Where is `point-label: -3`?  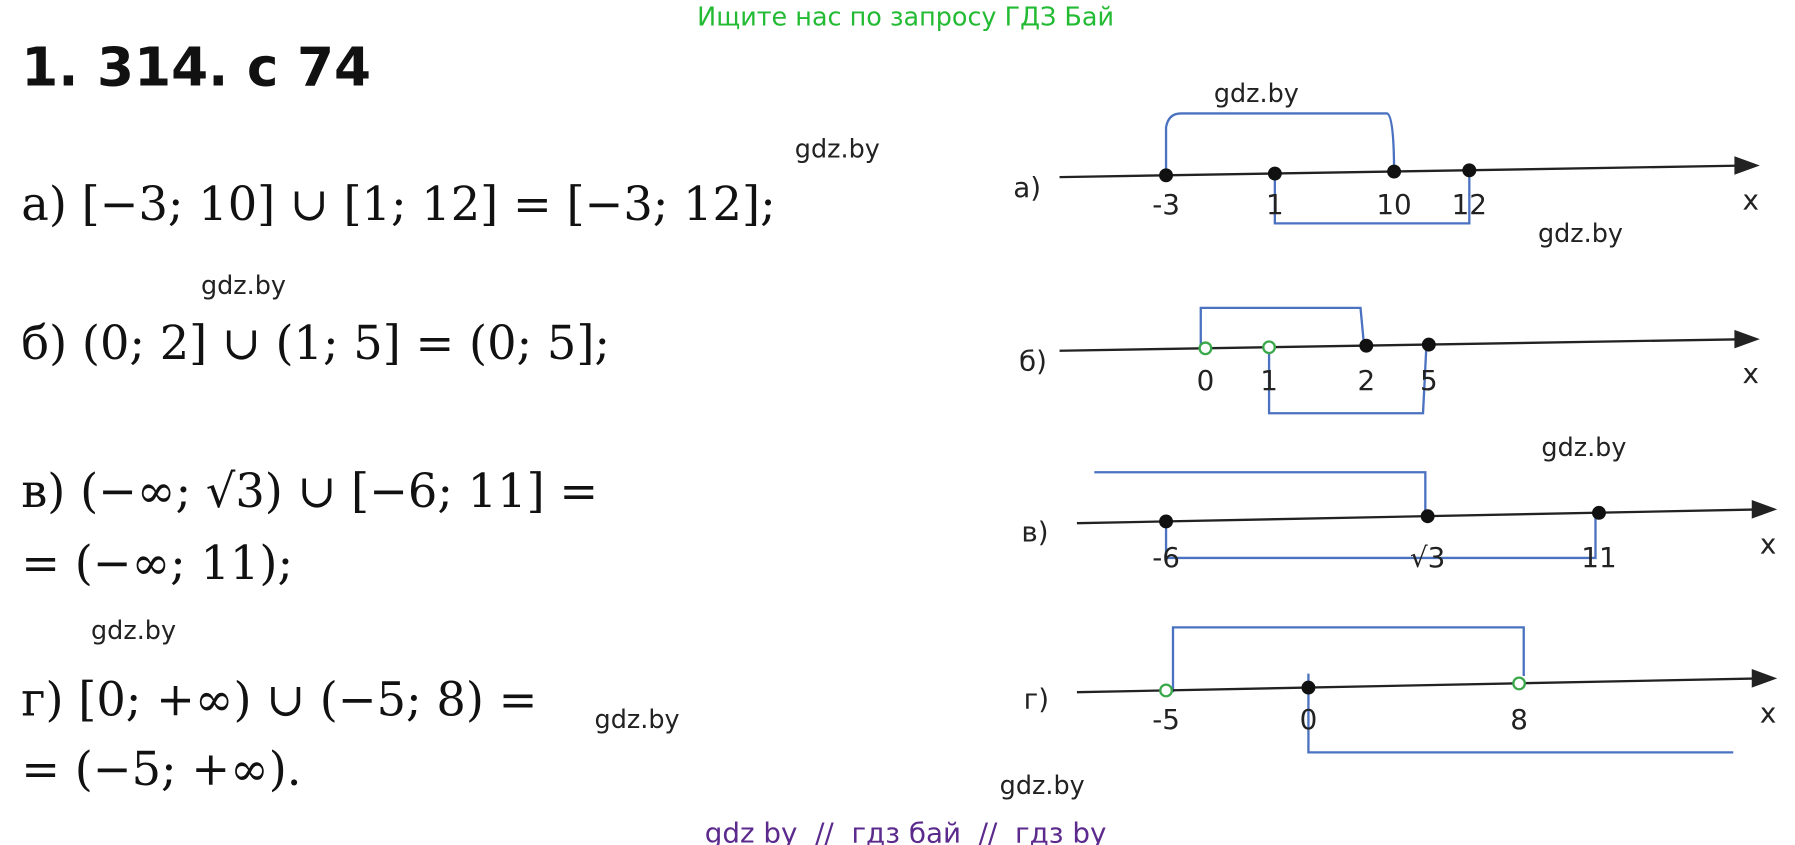 point-label: -3 is located at coordinates (1166, 204).